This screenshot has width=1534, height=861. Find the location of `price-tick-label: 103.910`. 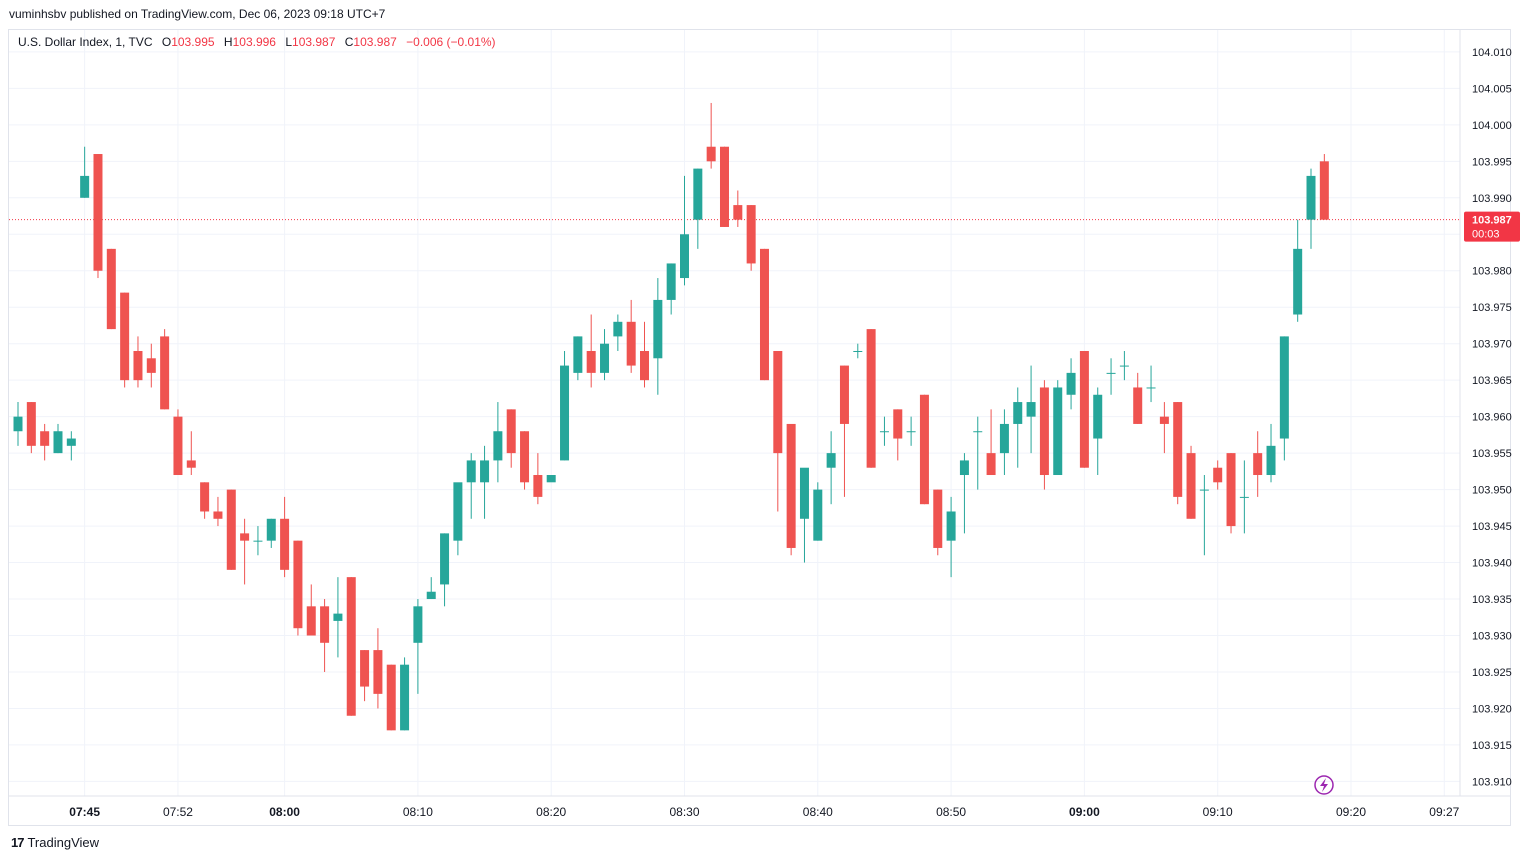

price-tick-label: 103.910 is located at coordinates (1492, 782).